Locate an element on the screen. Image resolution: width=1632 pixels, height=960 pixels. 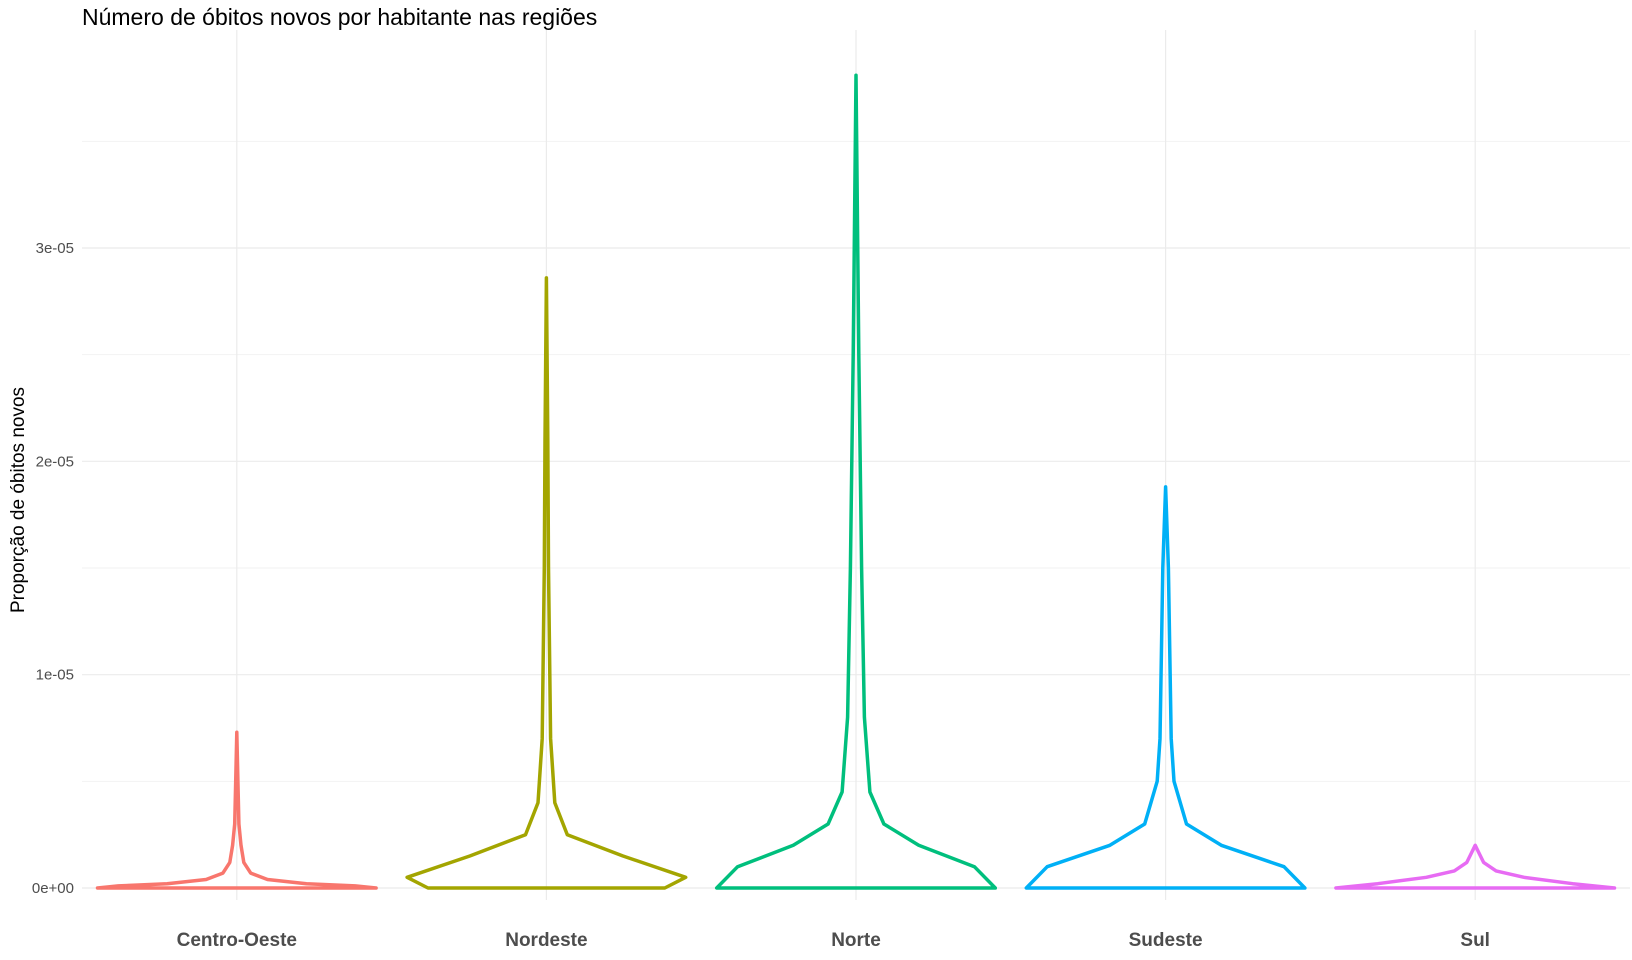
x-tick-label: Sudeste is located at coordinates (1166, 940).